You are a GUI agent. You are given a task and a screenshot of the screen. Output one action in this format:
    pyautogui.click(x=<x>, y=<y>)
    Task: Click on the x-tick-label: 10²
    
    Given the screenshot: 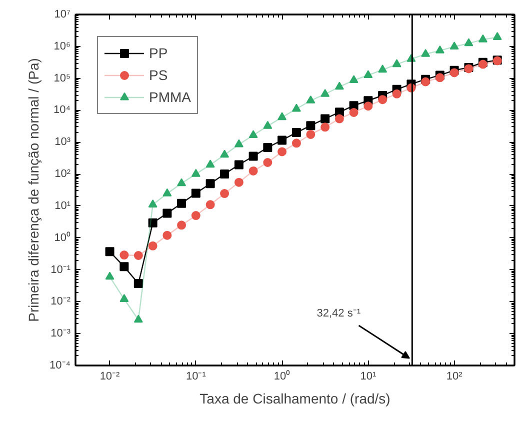 What is the action you would take?
    pyautogui.click(x=454, y=376)
    